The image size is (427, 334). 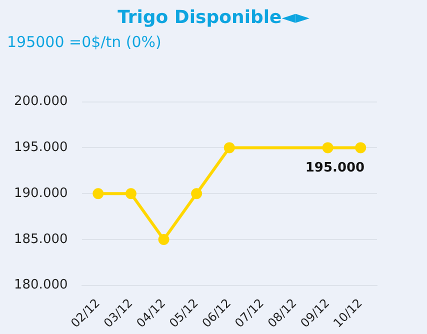 What do you see at coordinates (41, 102) in the screenshot?
I see `y-tick-label: 200.000` at bounding box center [41, 102].